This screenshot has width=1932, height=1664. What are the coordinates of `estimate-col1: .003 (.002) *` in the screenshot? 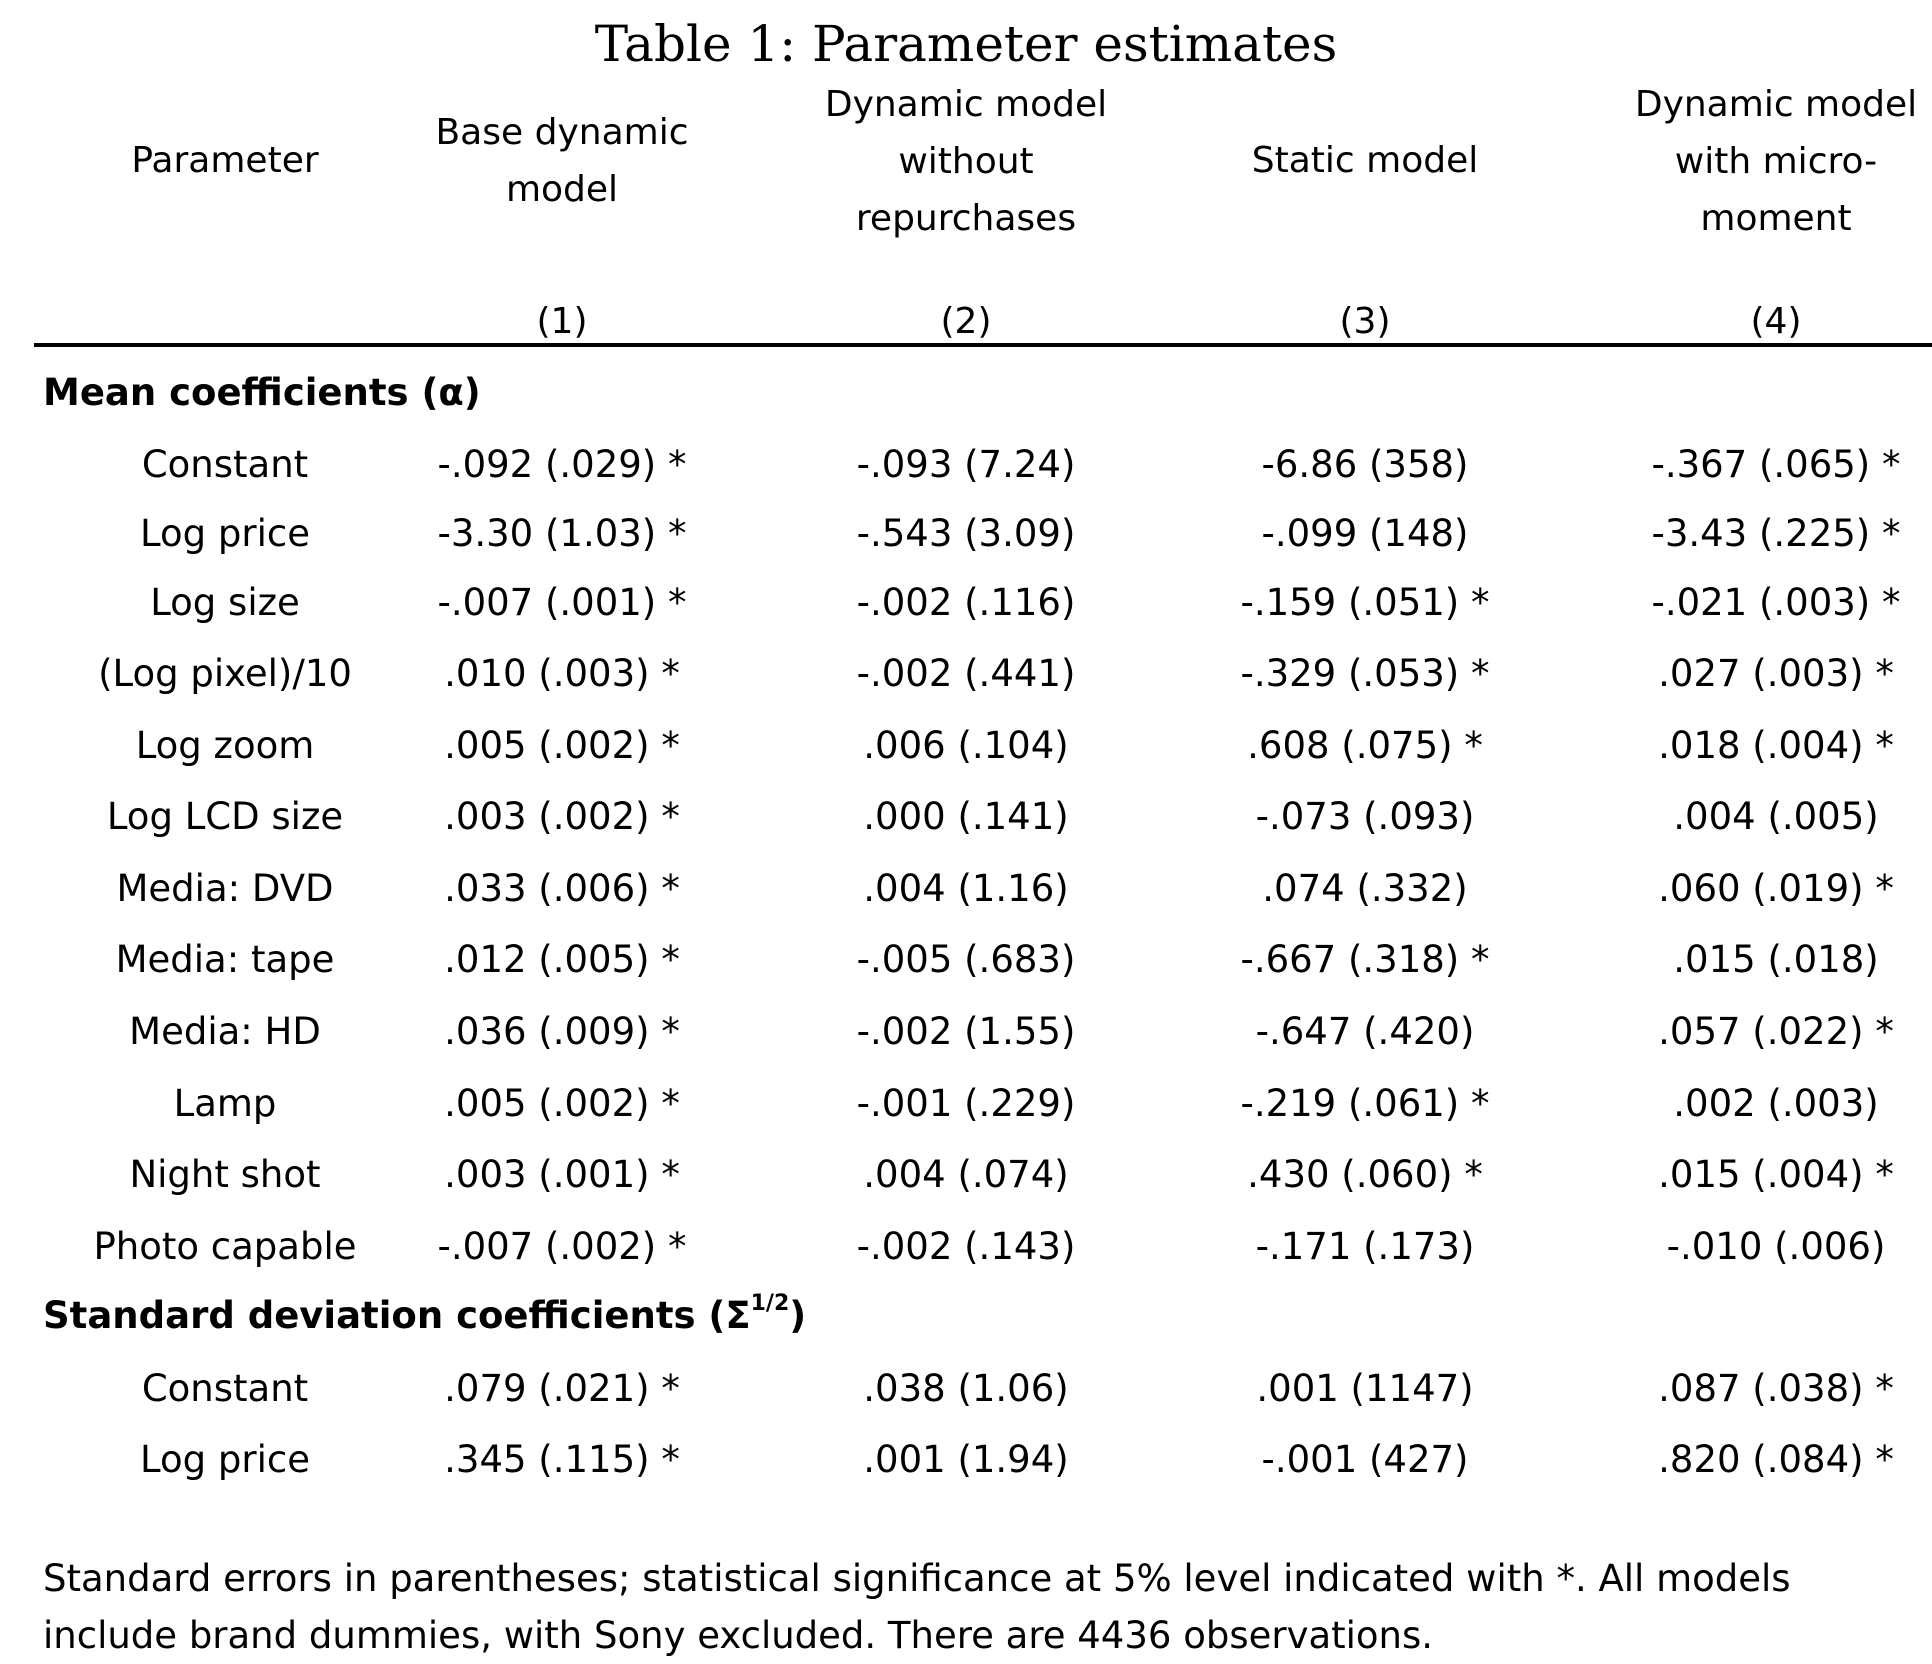 It's located at (562, 816).